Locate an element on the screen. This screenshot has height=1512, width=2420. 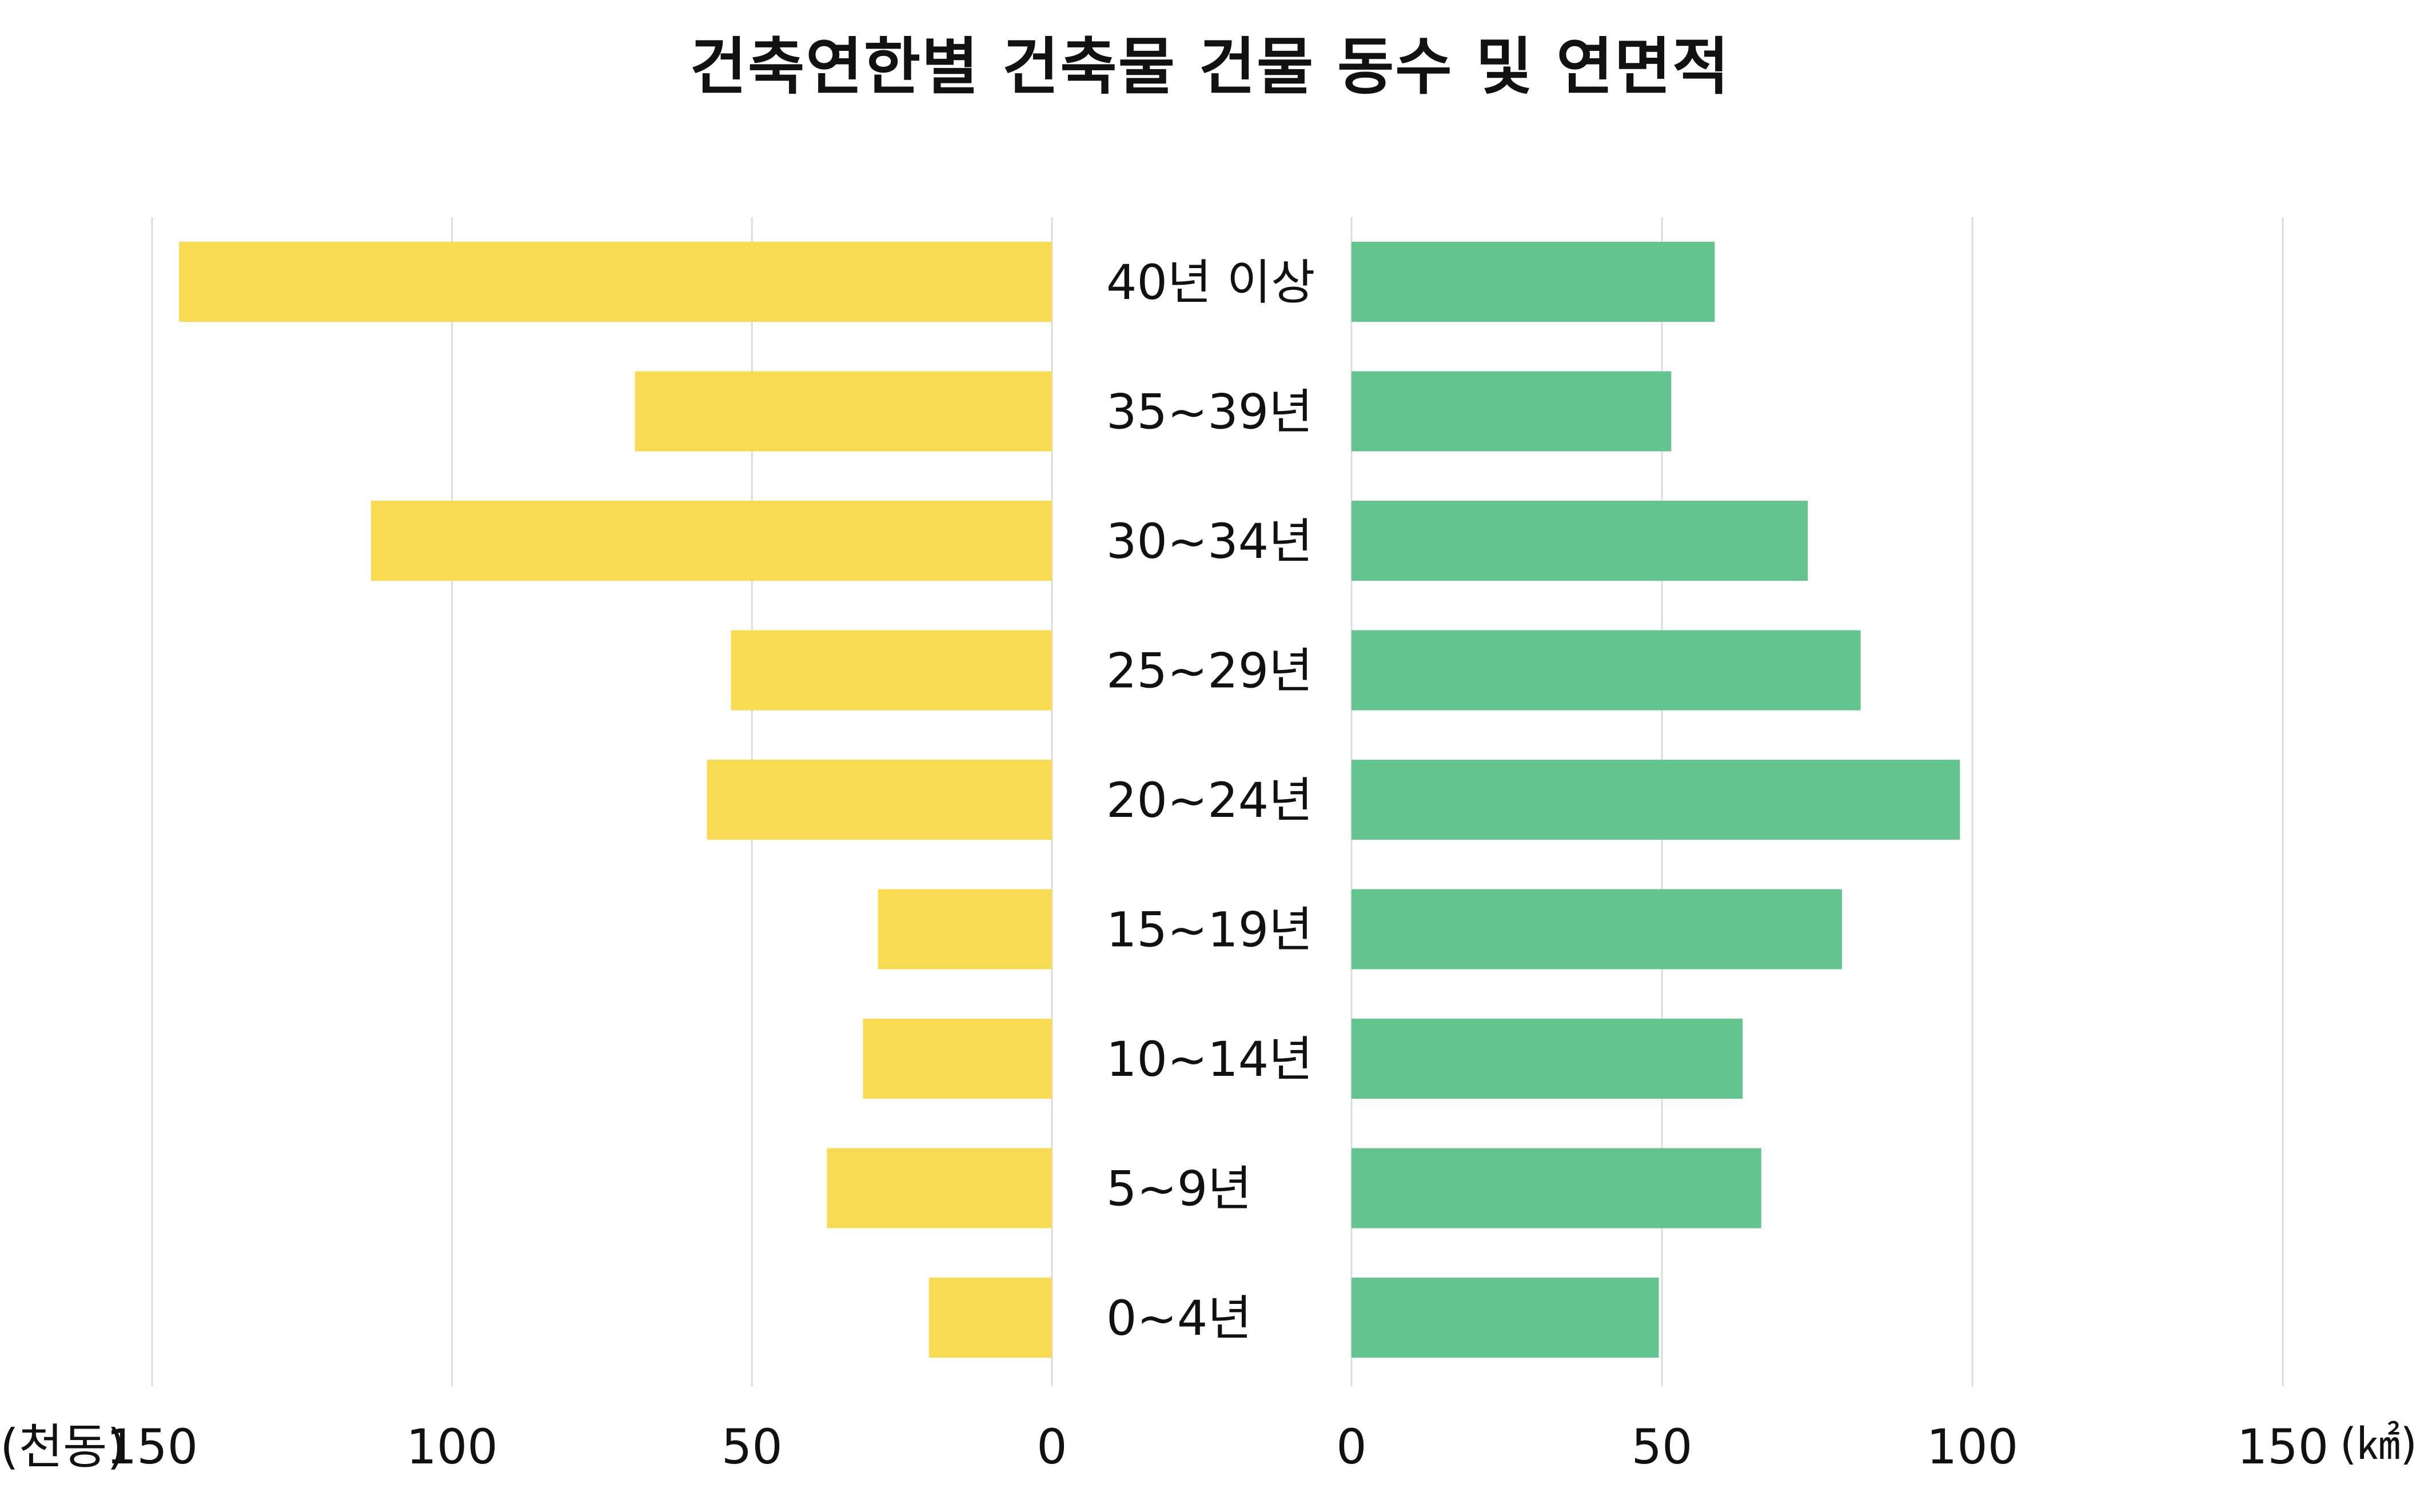
tick-label-right: 0 is located at coordinates (1351, 1447).